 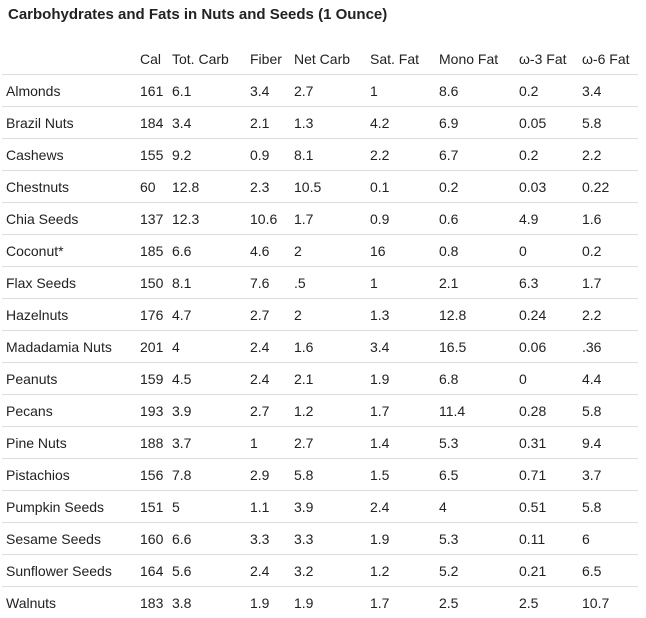 I want to click on cell-sat-fat: 16, so click(x=400, y=251).